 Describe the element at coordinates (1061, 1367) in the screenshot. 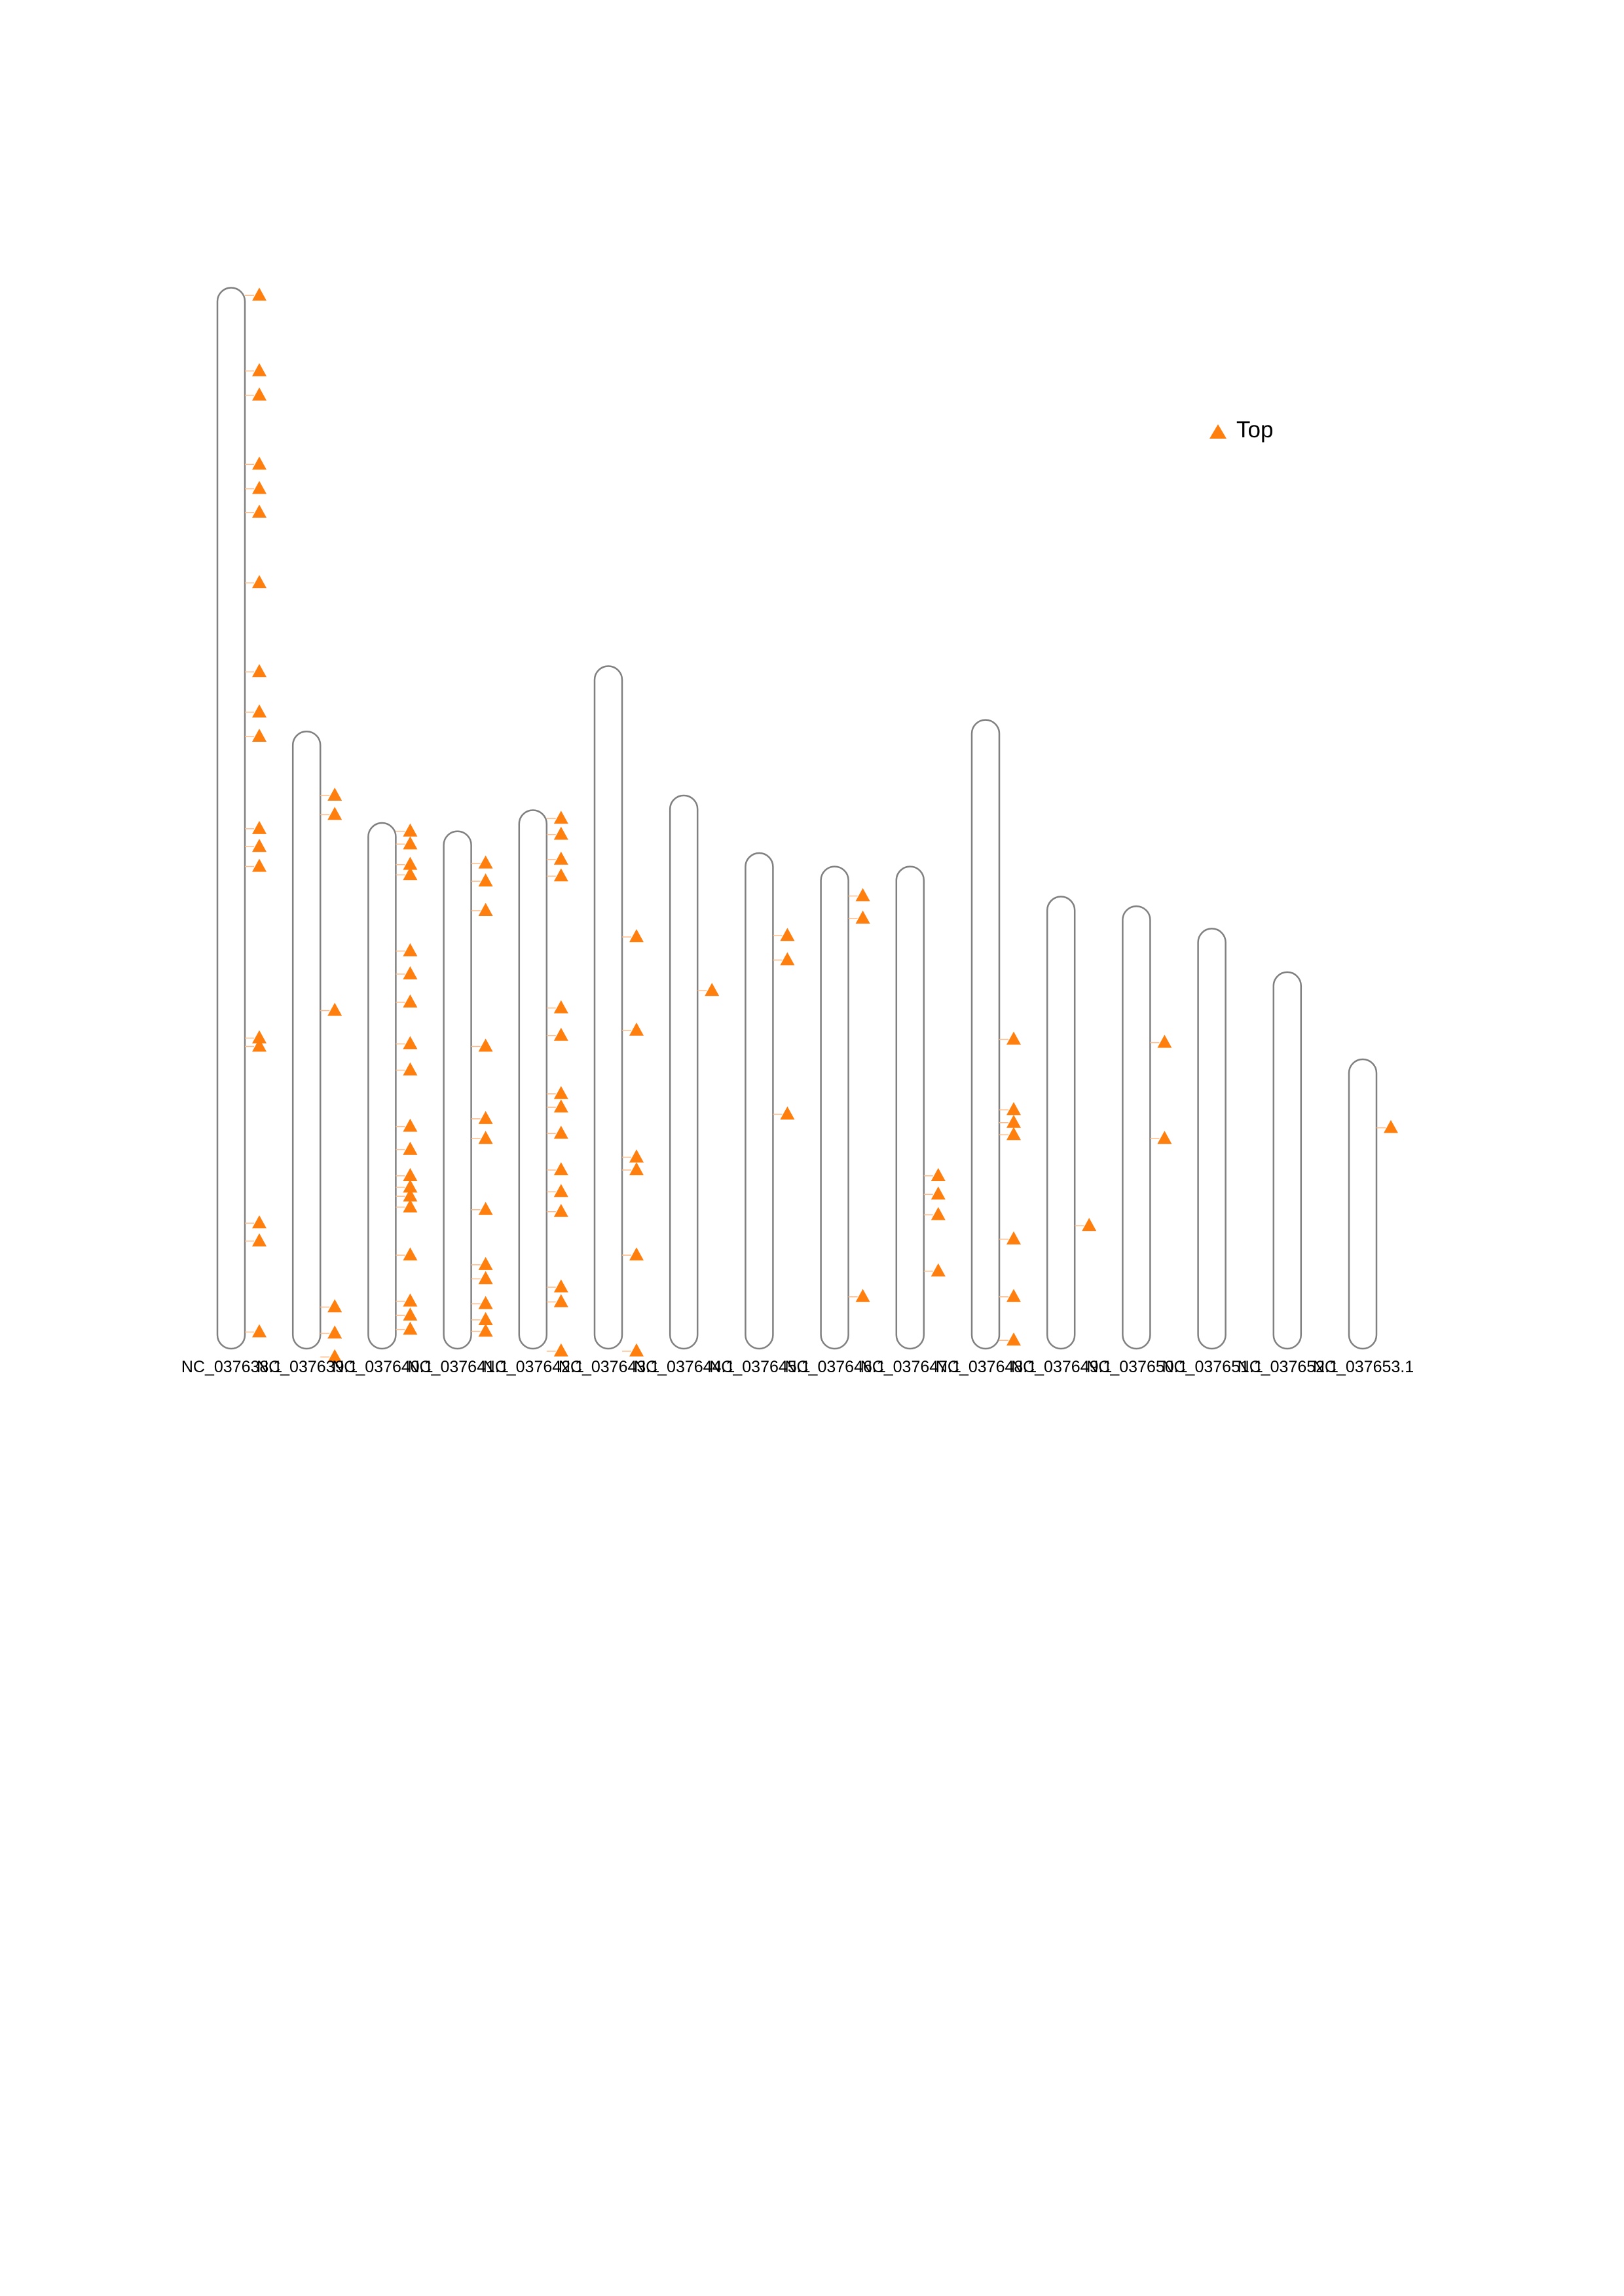

I see `chromosome-label: NC_037649.1` at that location.